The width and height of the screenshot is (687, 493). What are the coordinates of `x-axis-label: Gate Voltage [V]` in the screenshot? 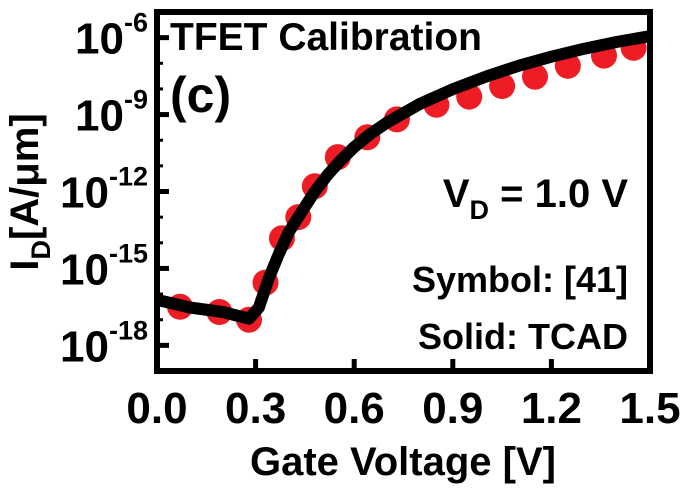 It's located at (403, 462).